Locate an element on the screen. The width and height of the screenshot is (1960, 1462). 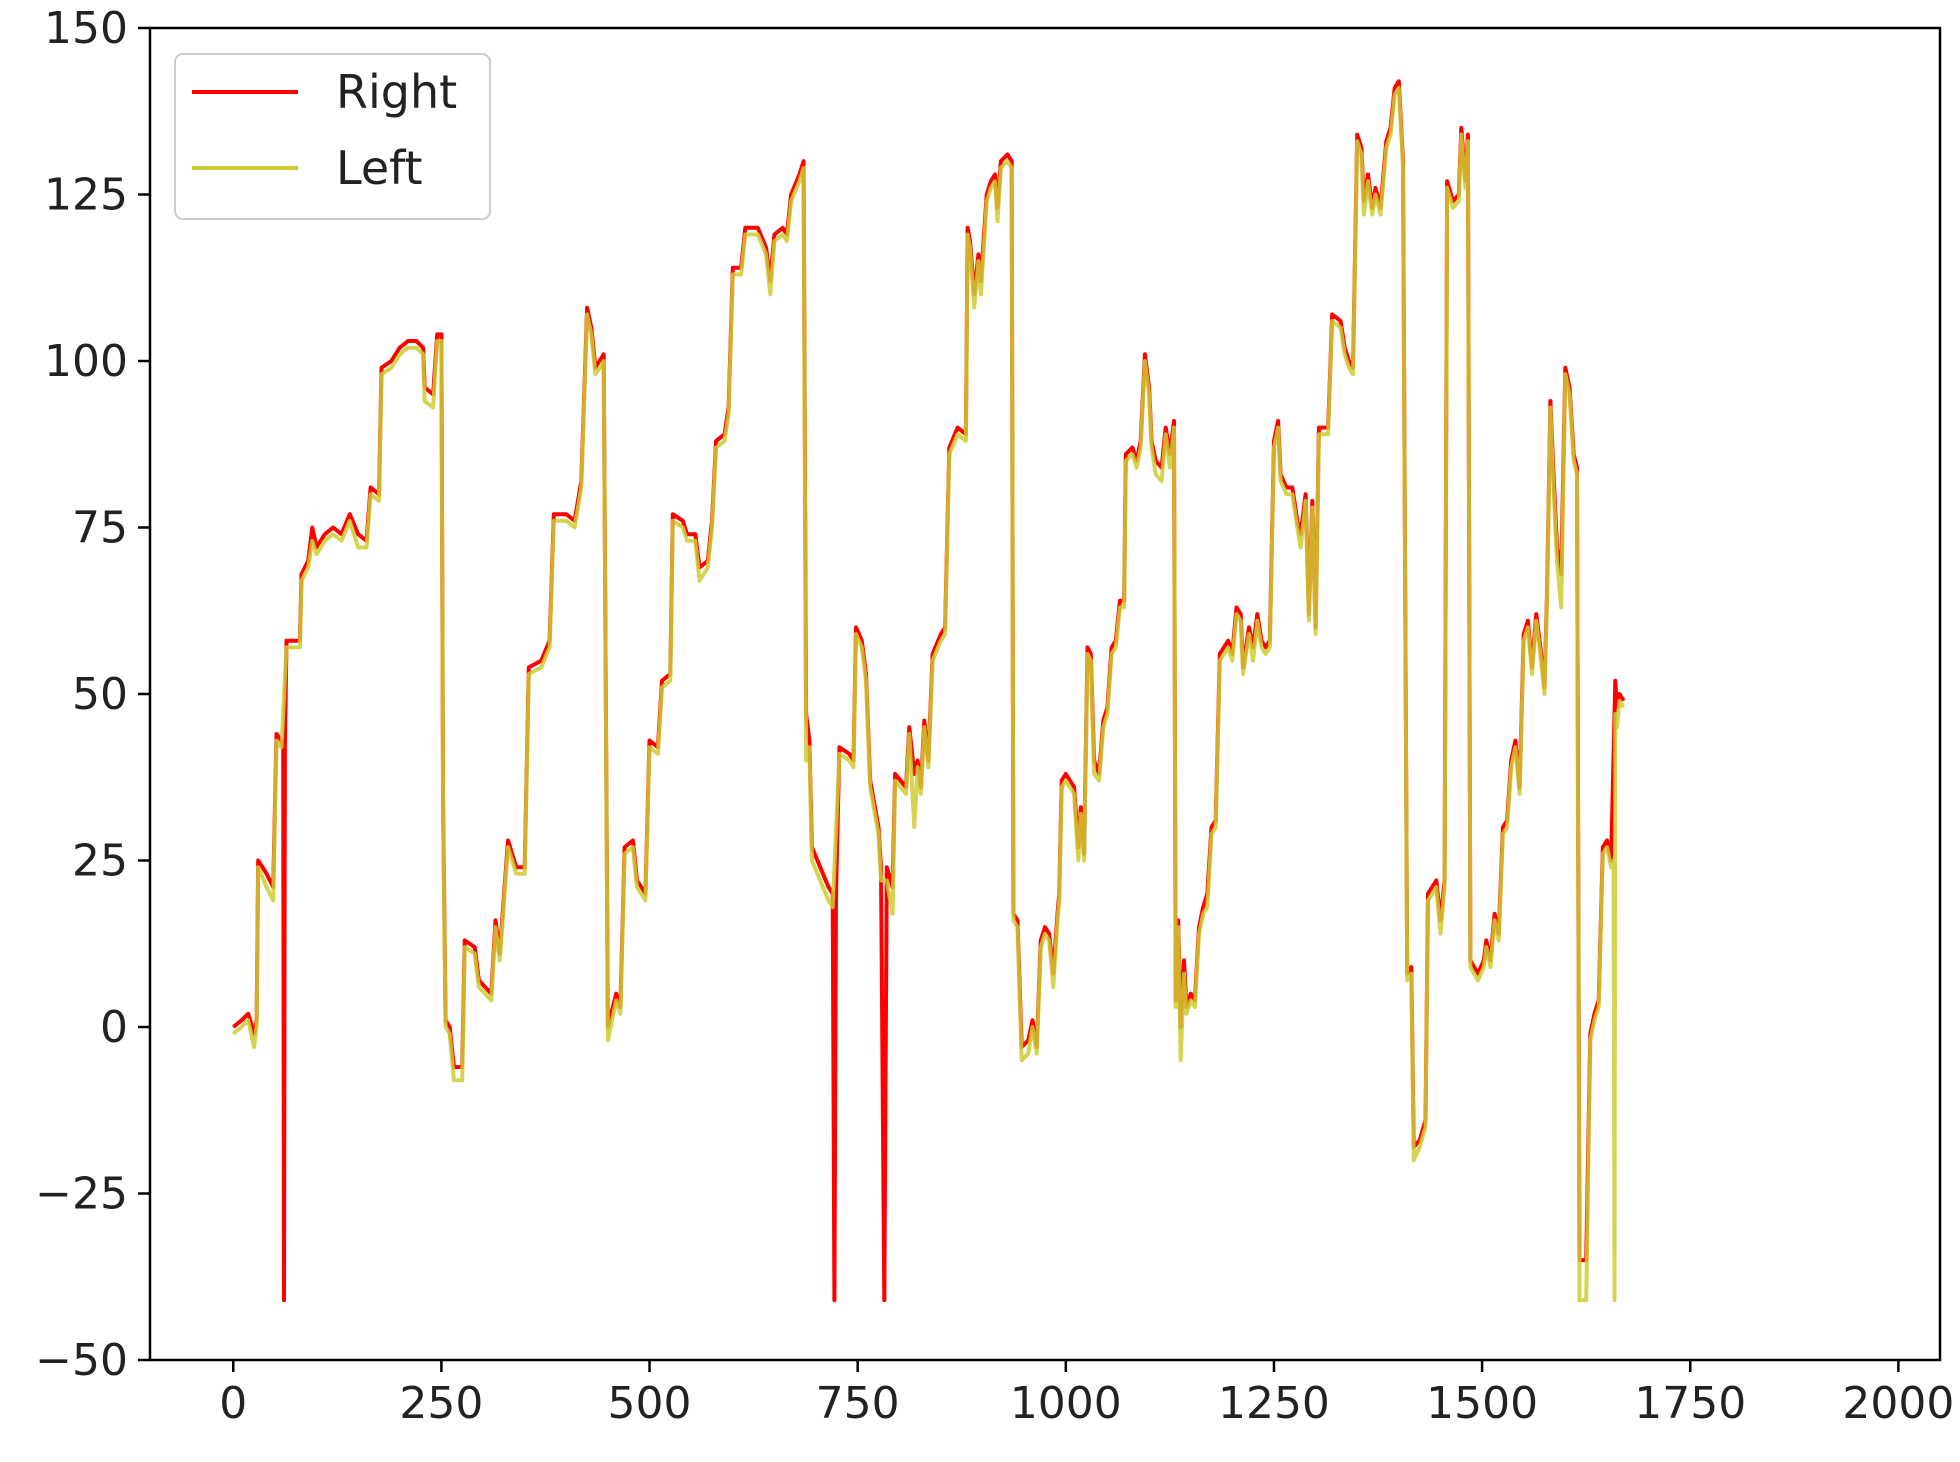
x-tick-label: 250 is located at coordinates (441, 1403).